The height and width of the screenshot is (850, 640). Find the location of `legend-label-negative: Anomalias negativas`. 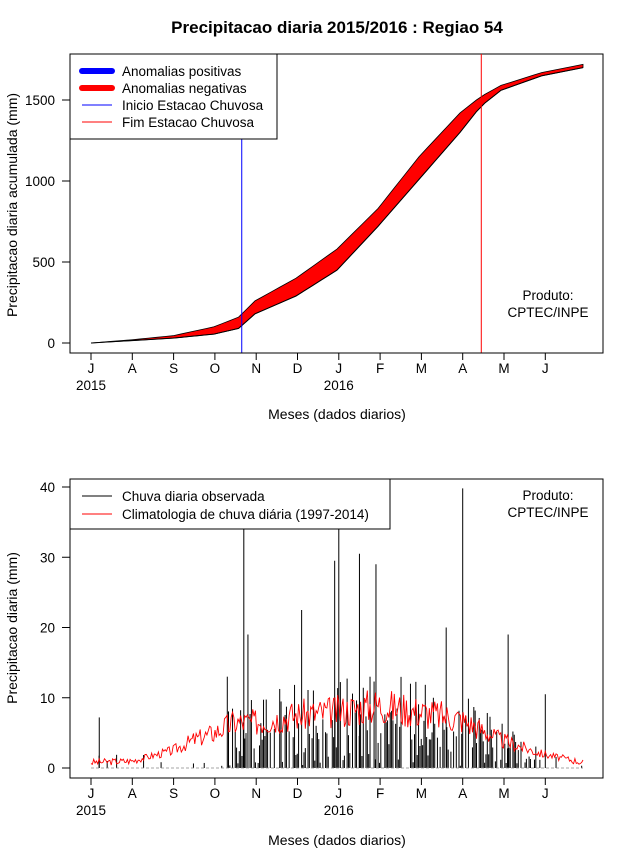

legend-label-negative: Anomalias negativas is located at coordinates (184, 88).